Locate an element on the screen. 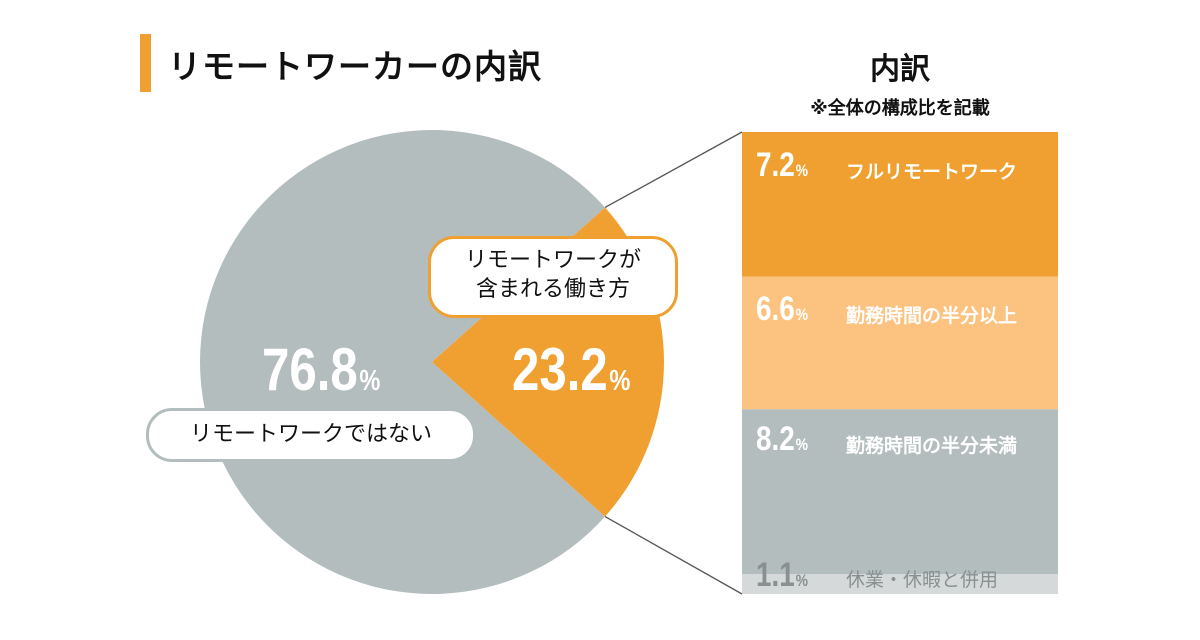 Image resolution: width=1200 pixels, height=640 pixels. segment-unit-half-or-more: % is located at coordinates (801, 314).